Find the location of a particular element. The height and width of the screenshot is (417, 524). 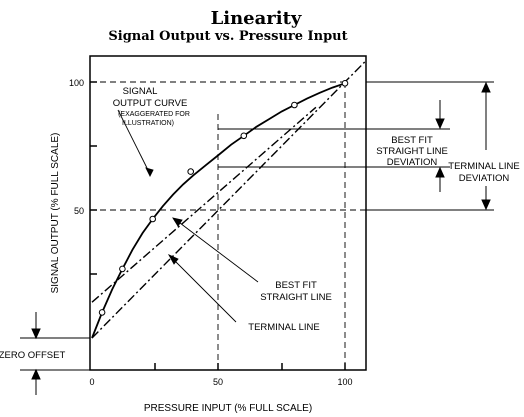

bfsl-deviation-line3: DEVIATION is located at coordinates (412, 162).